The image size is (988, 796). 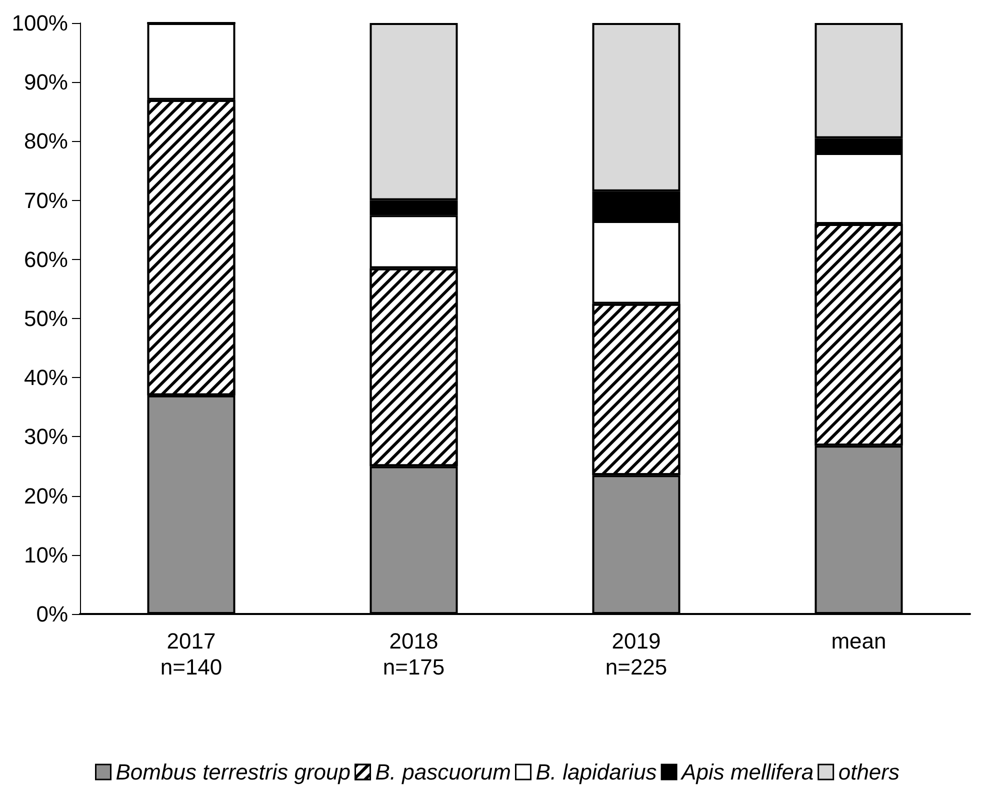 I want to click on y-tick-label: 70%, so click(x=46, y=200).